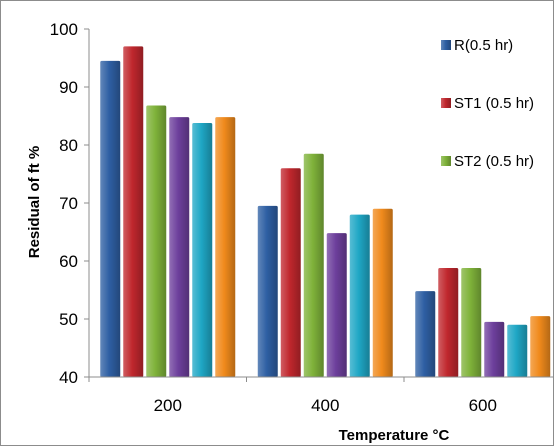 The height and width of the screenshot is (447, 554). Describe the element at coordinates (382, 292) in the screenshot. I see `bar-400-s6` at that location.